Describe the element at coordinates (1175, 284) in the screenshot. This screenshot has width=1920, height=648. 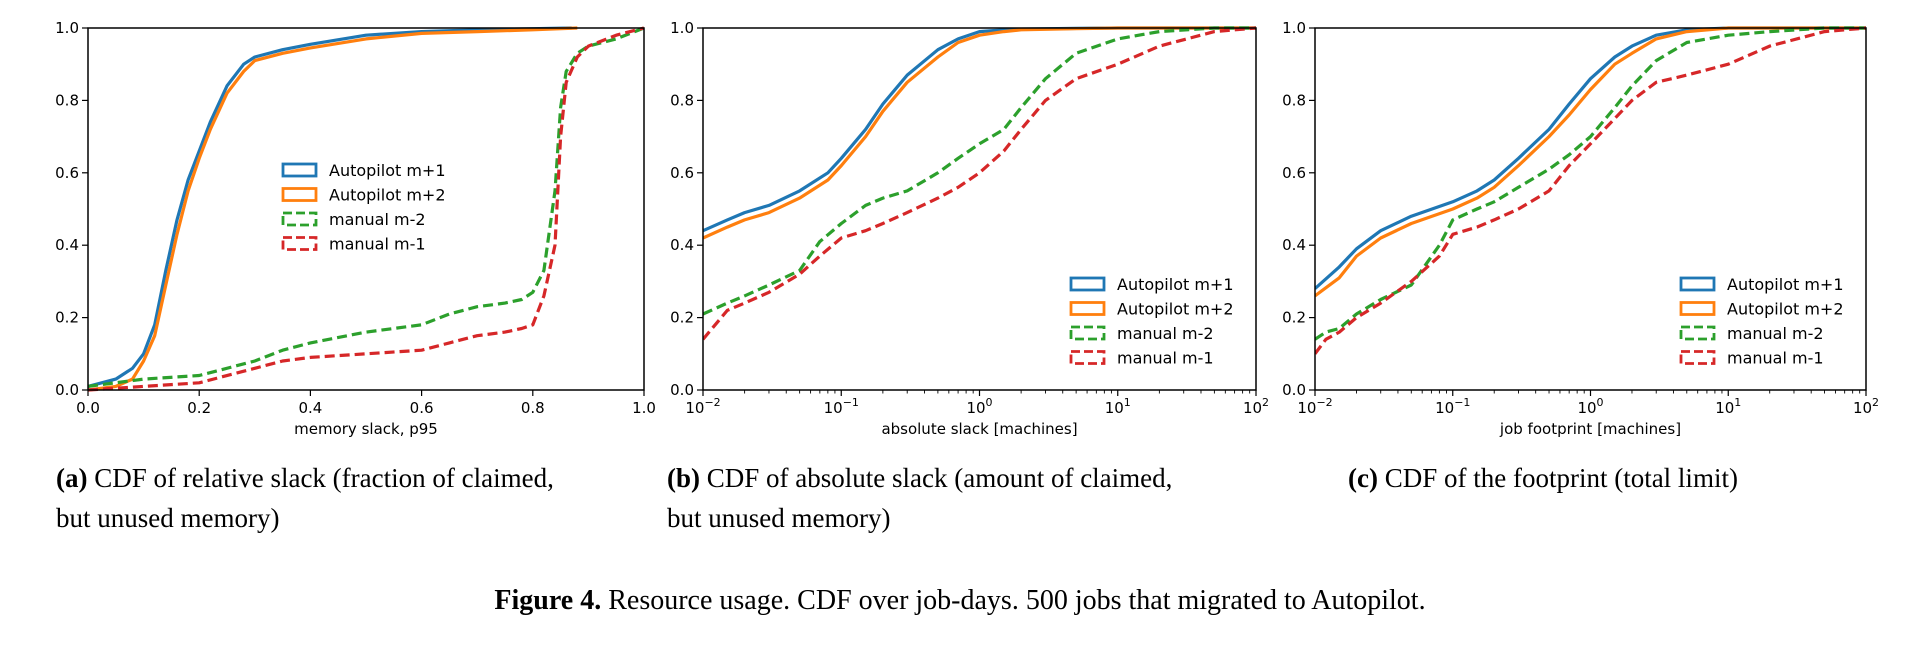
I see `chart-b-legend-label-0: Autopilot m+1` at that location.